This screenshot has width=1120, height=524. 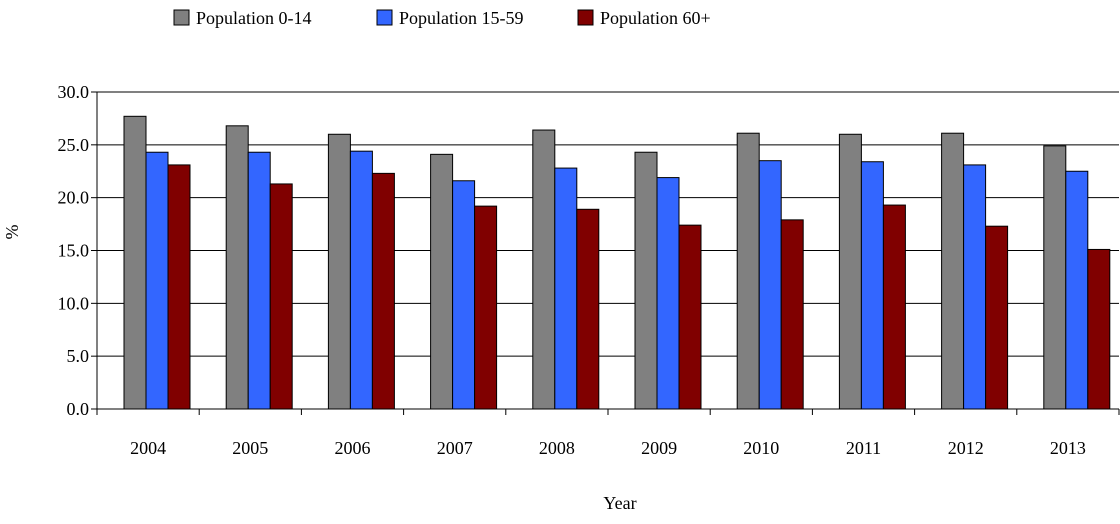 I want to click on y-tick-label: 20.0, so click(x=74, y=198).